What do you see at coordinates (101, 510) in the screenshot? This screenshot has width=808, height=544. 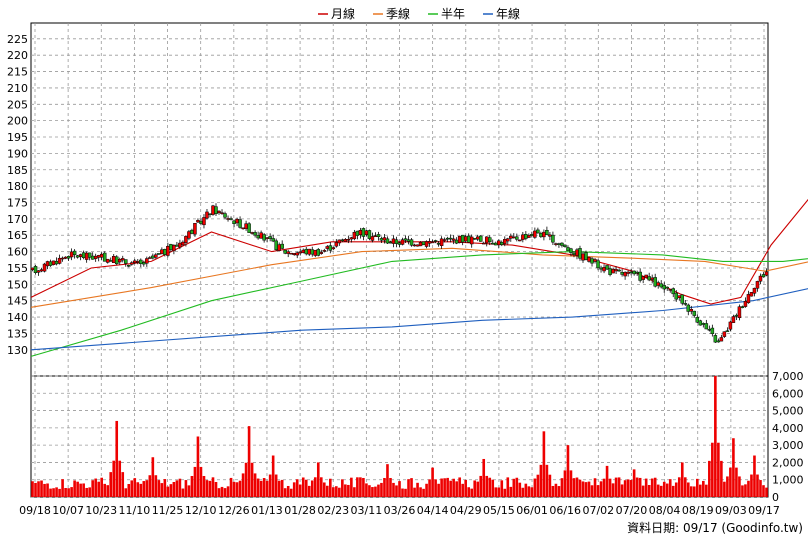 I see `x-tick-label: 10/23` at bounding box center [101, 510].